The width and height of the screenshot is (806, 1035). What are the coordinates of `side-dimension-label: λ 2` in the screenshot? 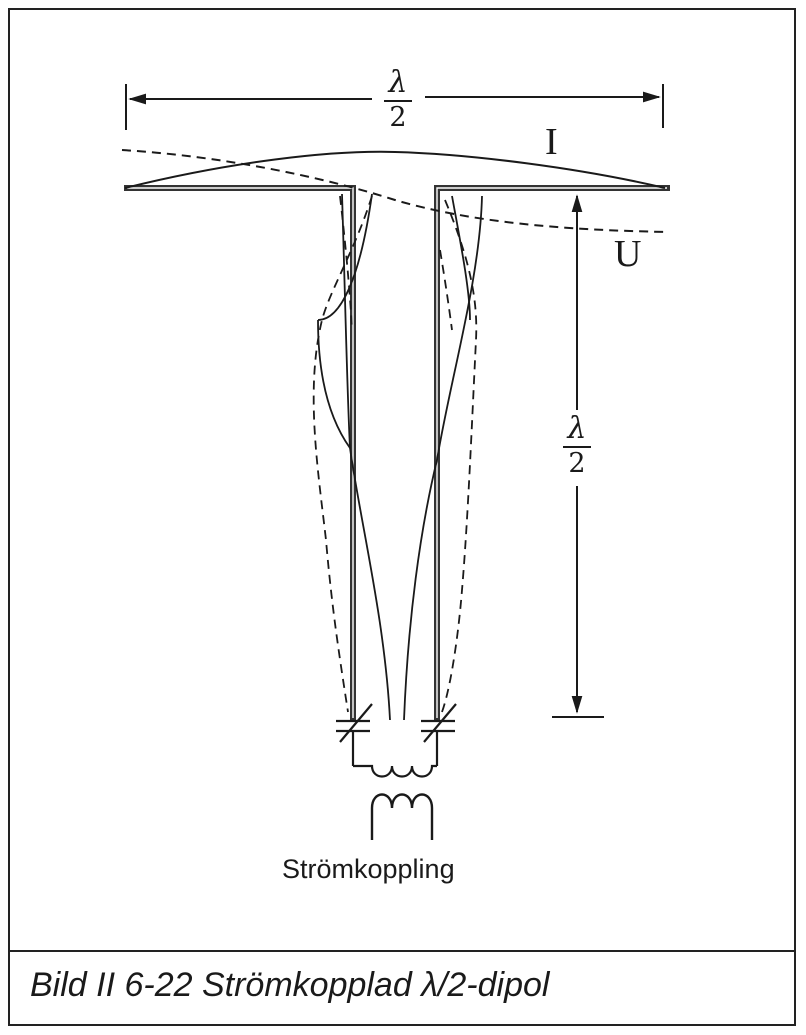 It's located at (577, 445).